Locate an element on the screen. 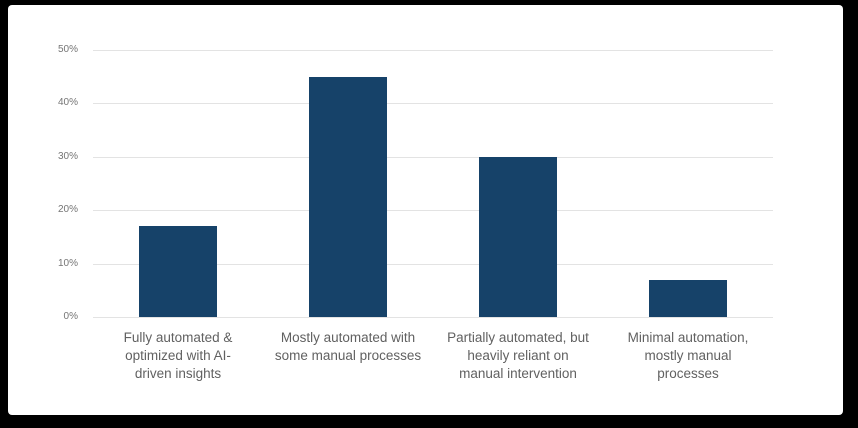 The width and height of the screenshot is (858, 428). y-axis-tick-label: 10% is located at coordinates (67, 263).